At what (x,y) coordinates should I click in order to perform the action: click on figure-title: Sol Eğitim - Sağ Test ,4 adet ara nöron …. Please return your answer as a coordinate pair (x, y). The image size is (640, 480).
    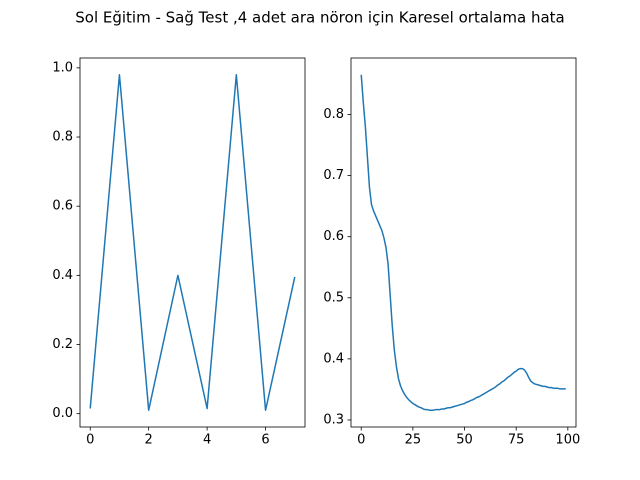
    Looking at the image, I should click on (319, 18).